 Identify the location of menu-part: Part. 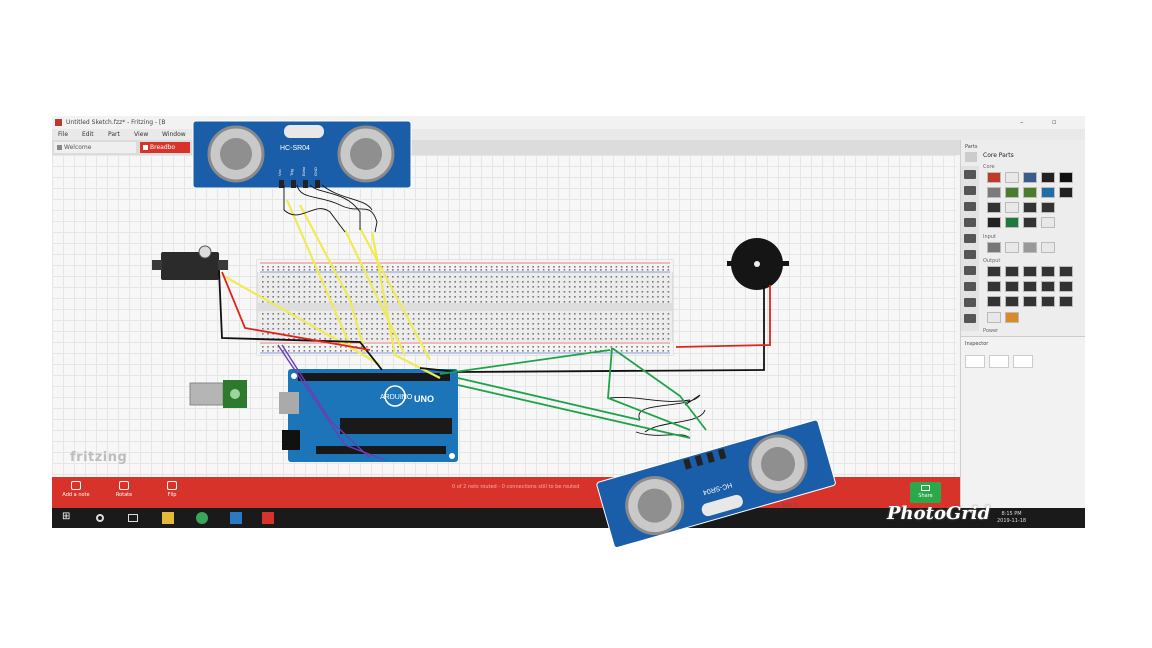
(114, 134).